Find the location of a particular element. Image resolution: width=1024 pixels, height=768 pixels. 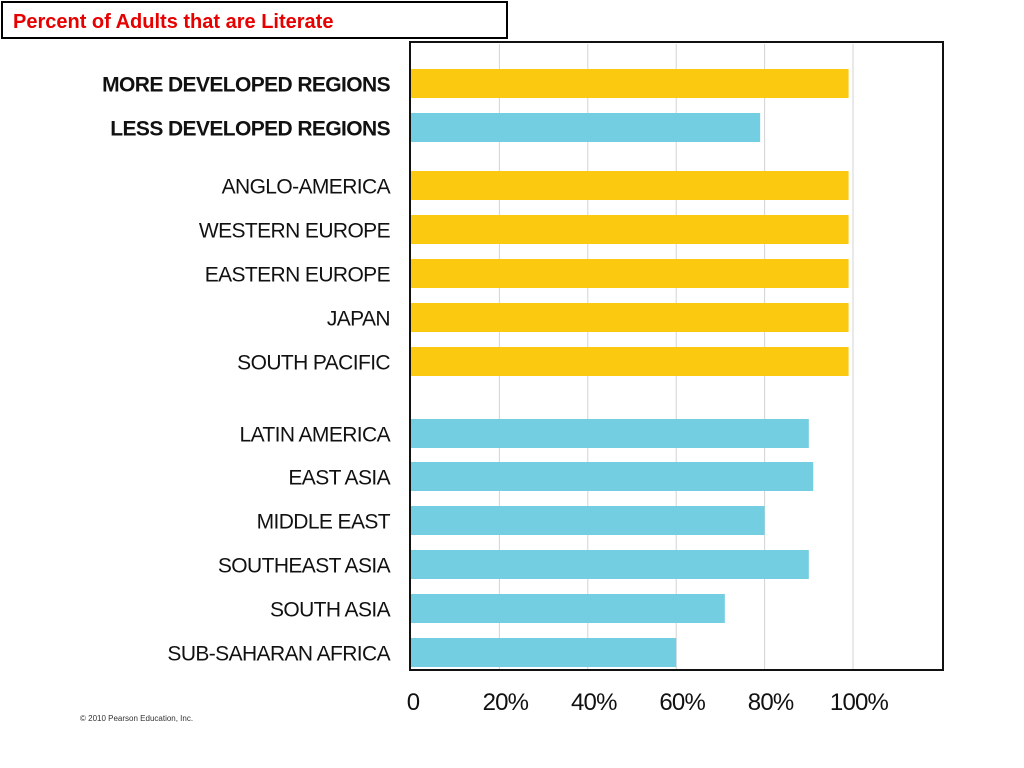

bar-less-developed-regions is located at coordinates (586, 127).